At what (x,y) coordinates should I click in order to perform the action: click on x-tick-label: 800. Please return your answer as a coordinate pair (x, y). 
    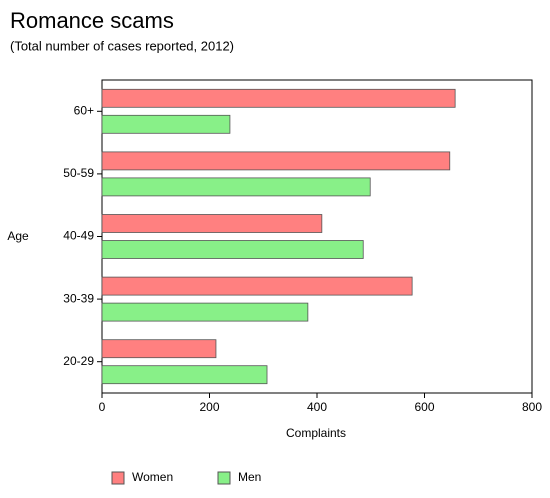
    Looking at the image, I should click on (532, 407).